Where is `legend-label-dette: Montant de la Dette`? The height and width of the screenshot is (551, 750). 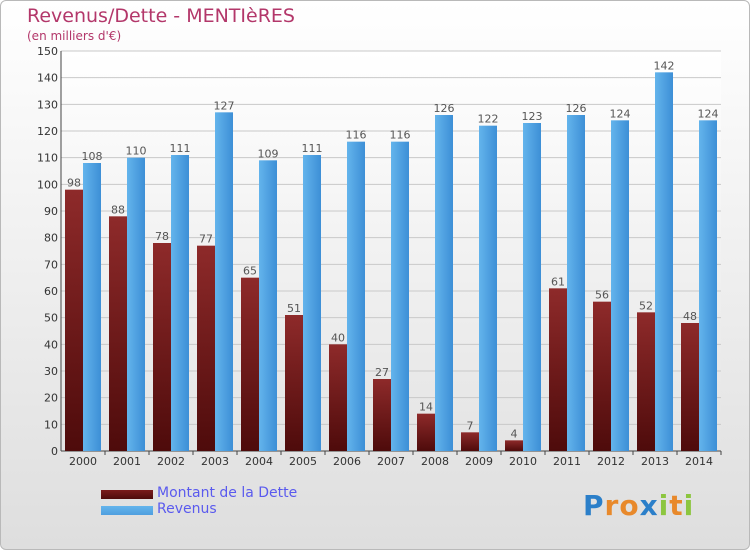 legend-label-dette: Montant de la Dette is located at coordinates (227, 493).